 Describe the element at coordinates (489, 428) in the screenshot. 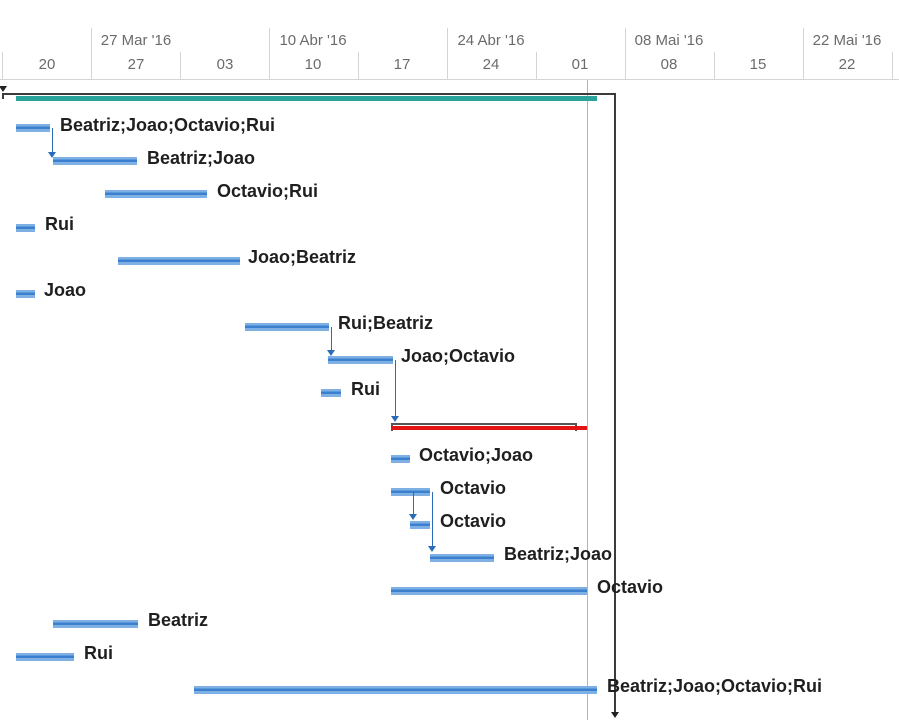

I see `critical-summary-bar` at that location.